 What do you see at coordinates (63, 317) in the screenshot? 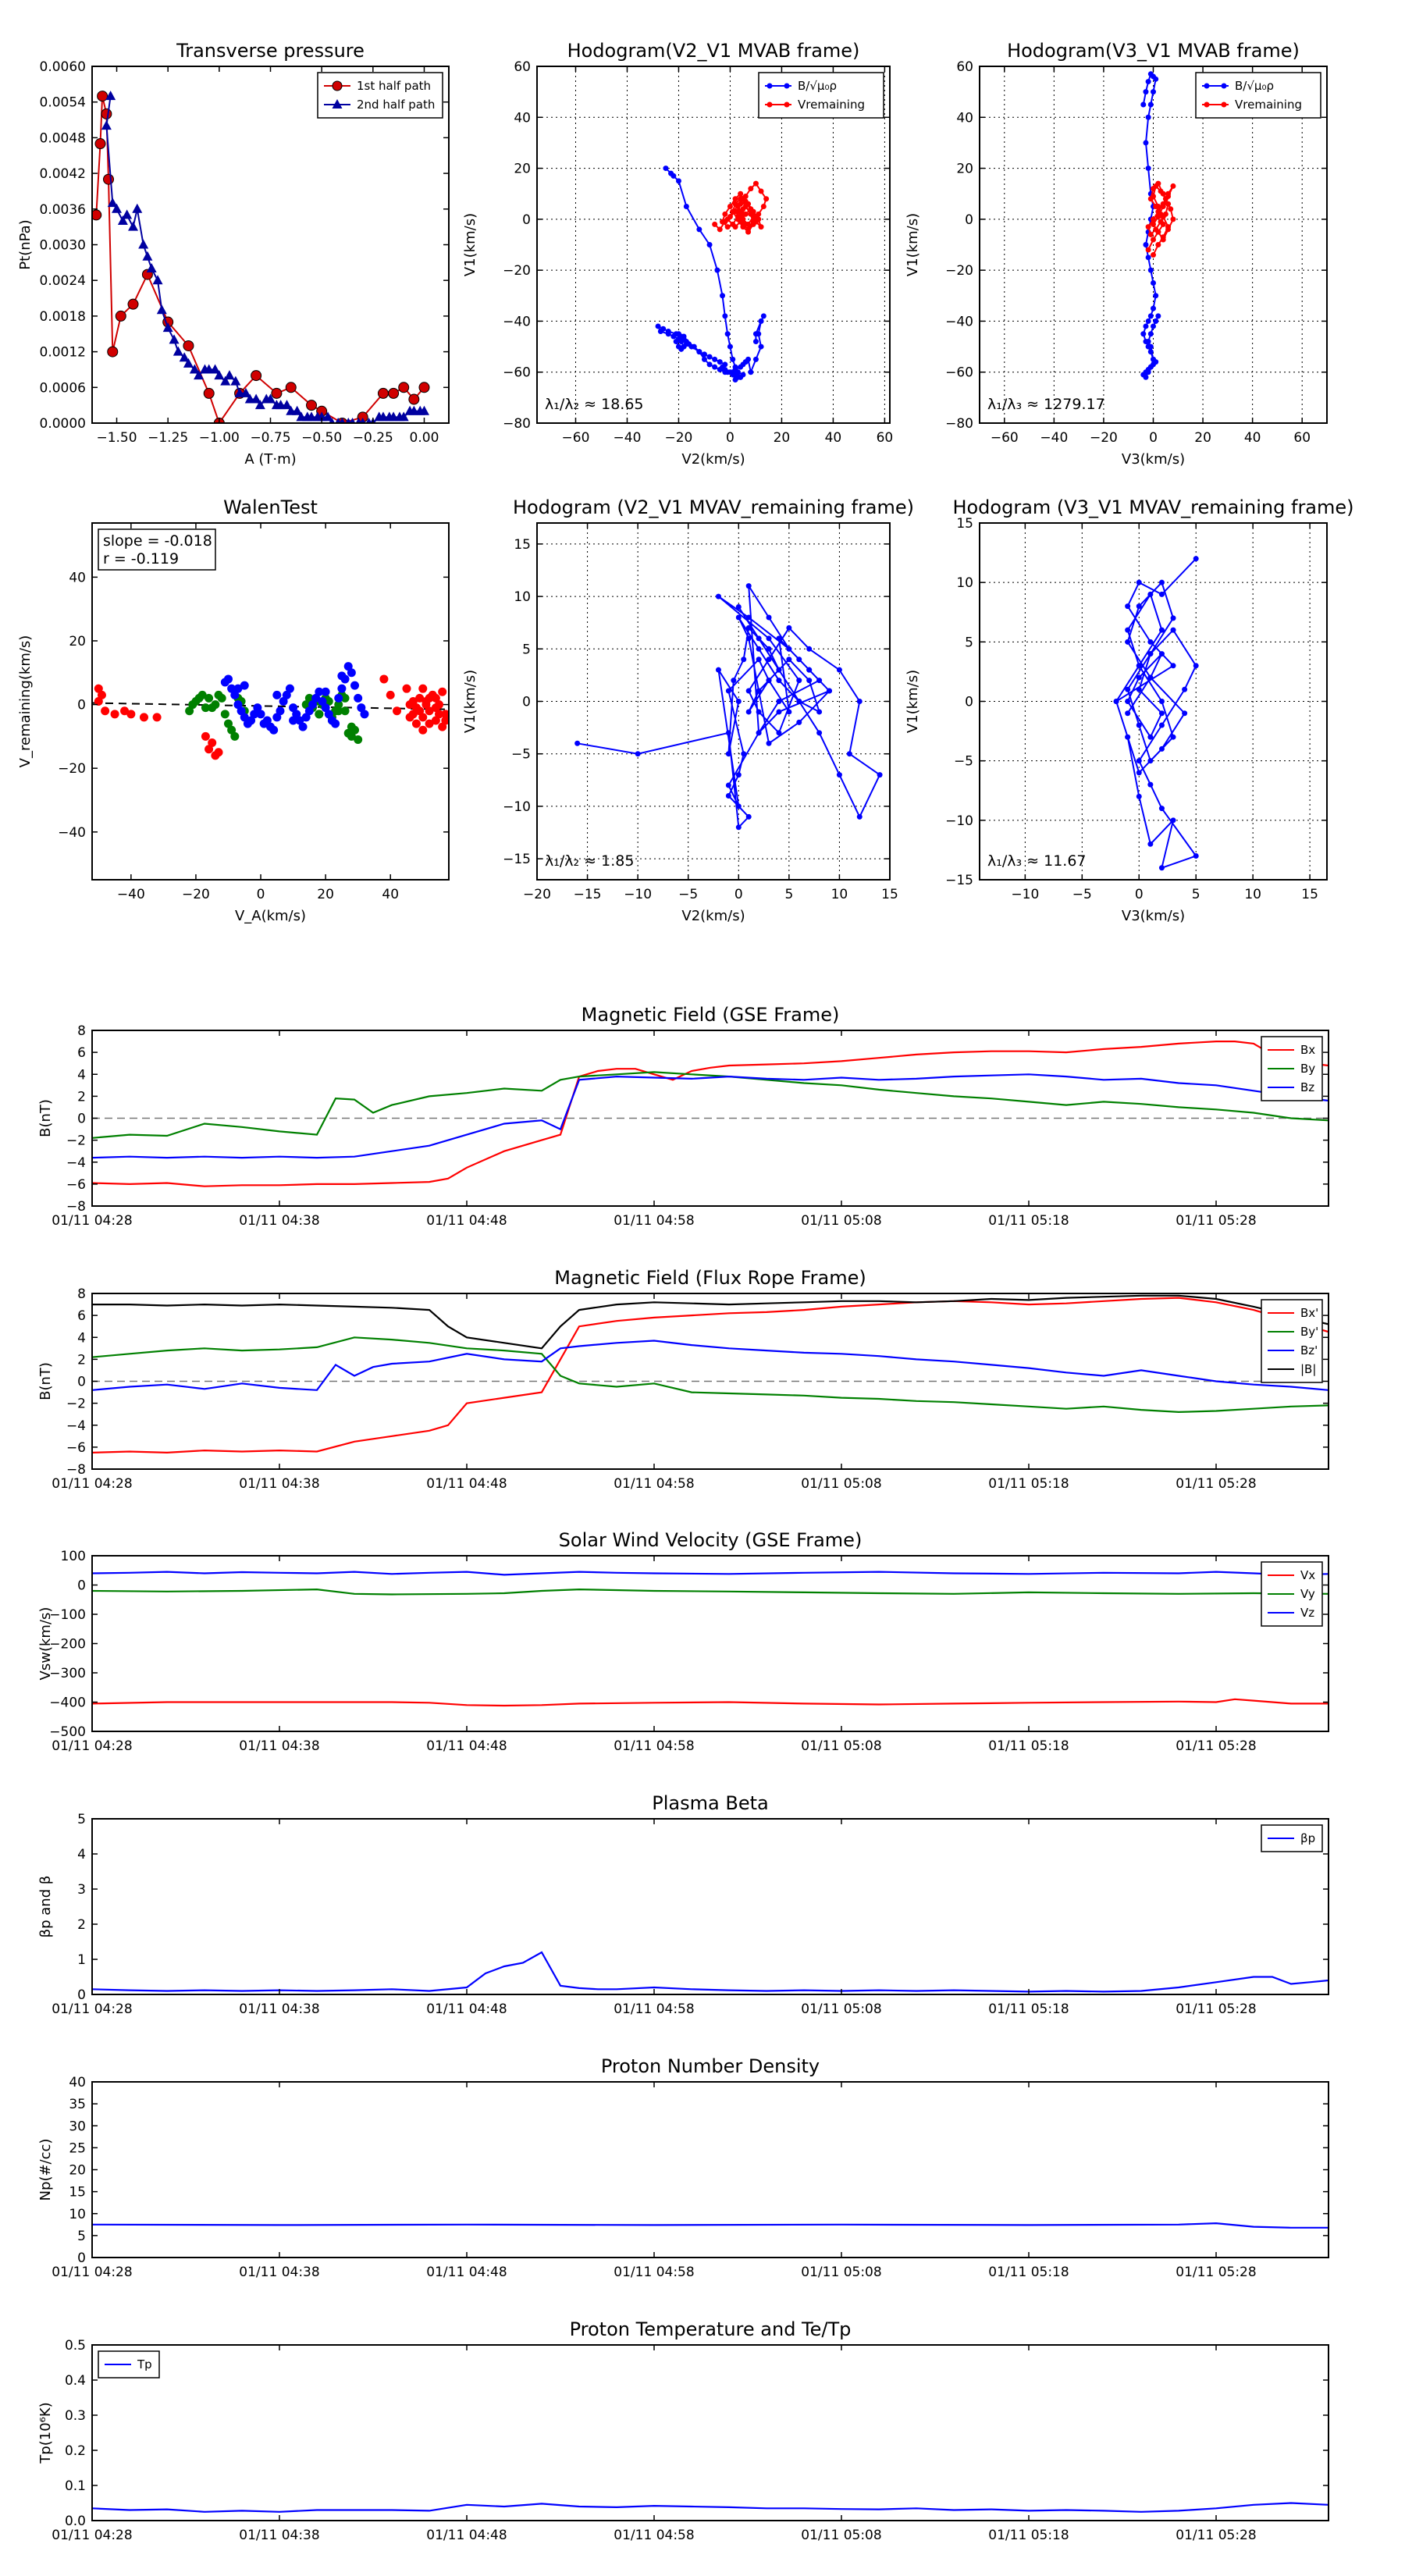
I see `y-tick-label: 0.0018` at bounding box center [63, 317].